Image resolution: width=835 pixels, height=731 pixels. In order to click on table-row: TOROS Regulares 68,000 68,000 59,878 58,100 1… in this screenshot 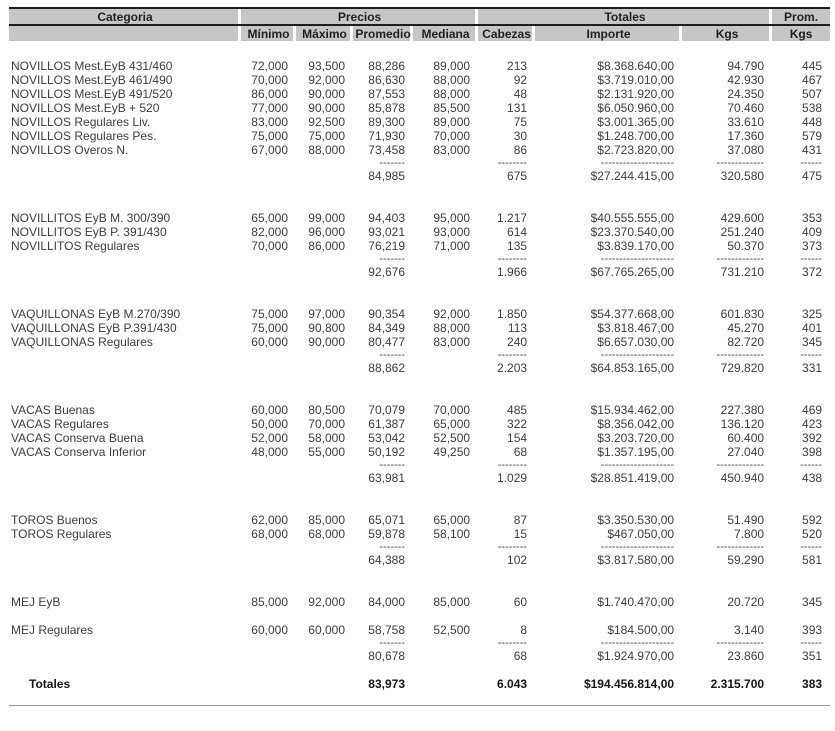, I will do `click(419, 534)`.